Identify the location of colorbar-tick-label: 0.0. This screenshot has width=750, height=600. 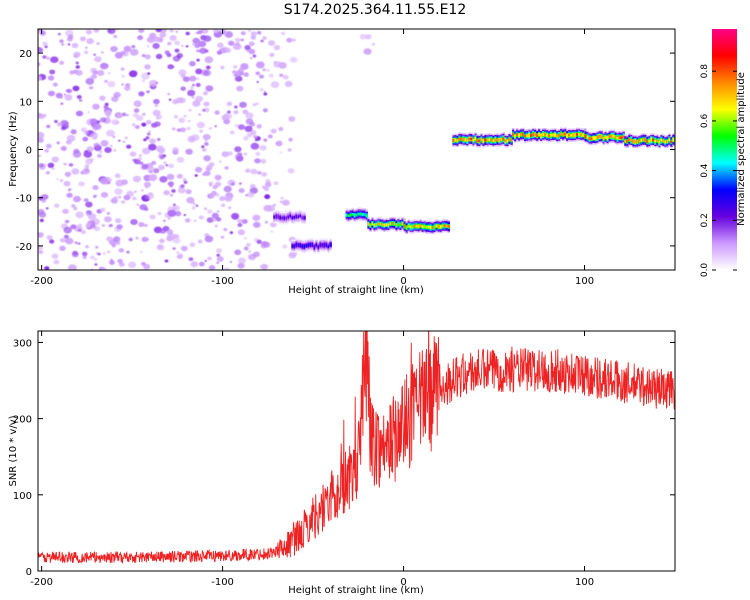
(705, 270).